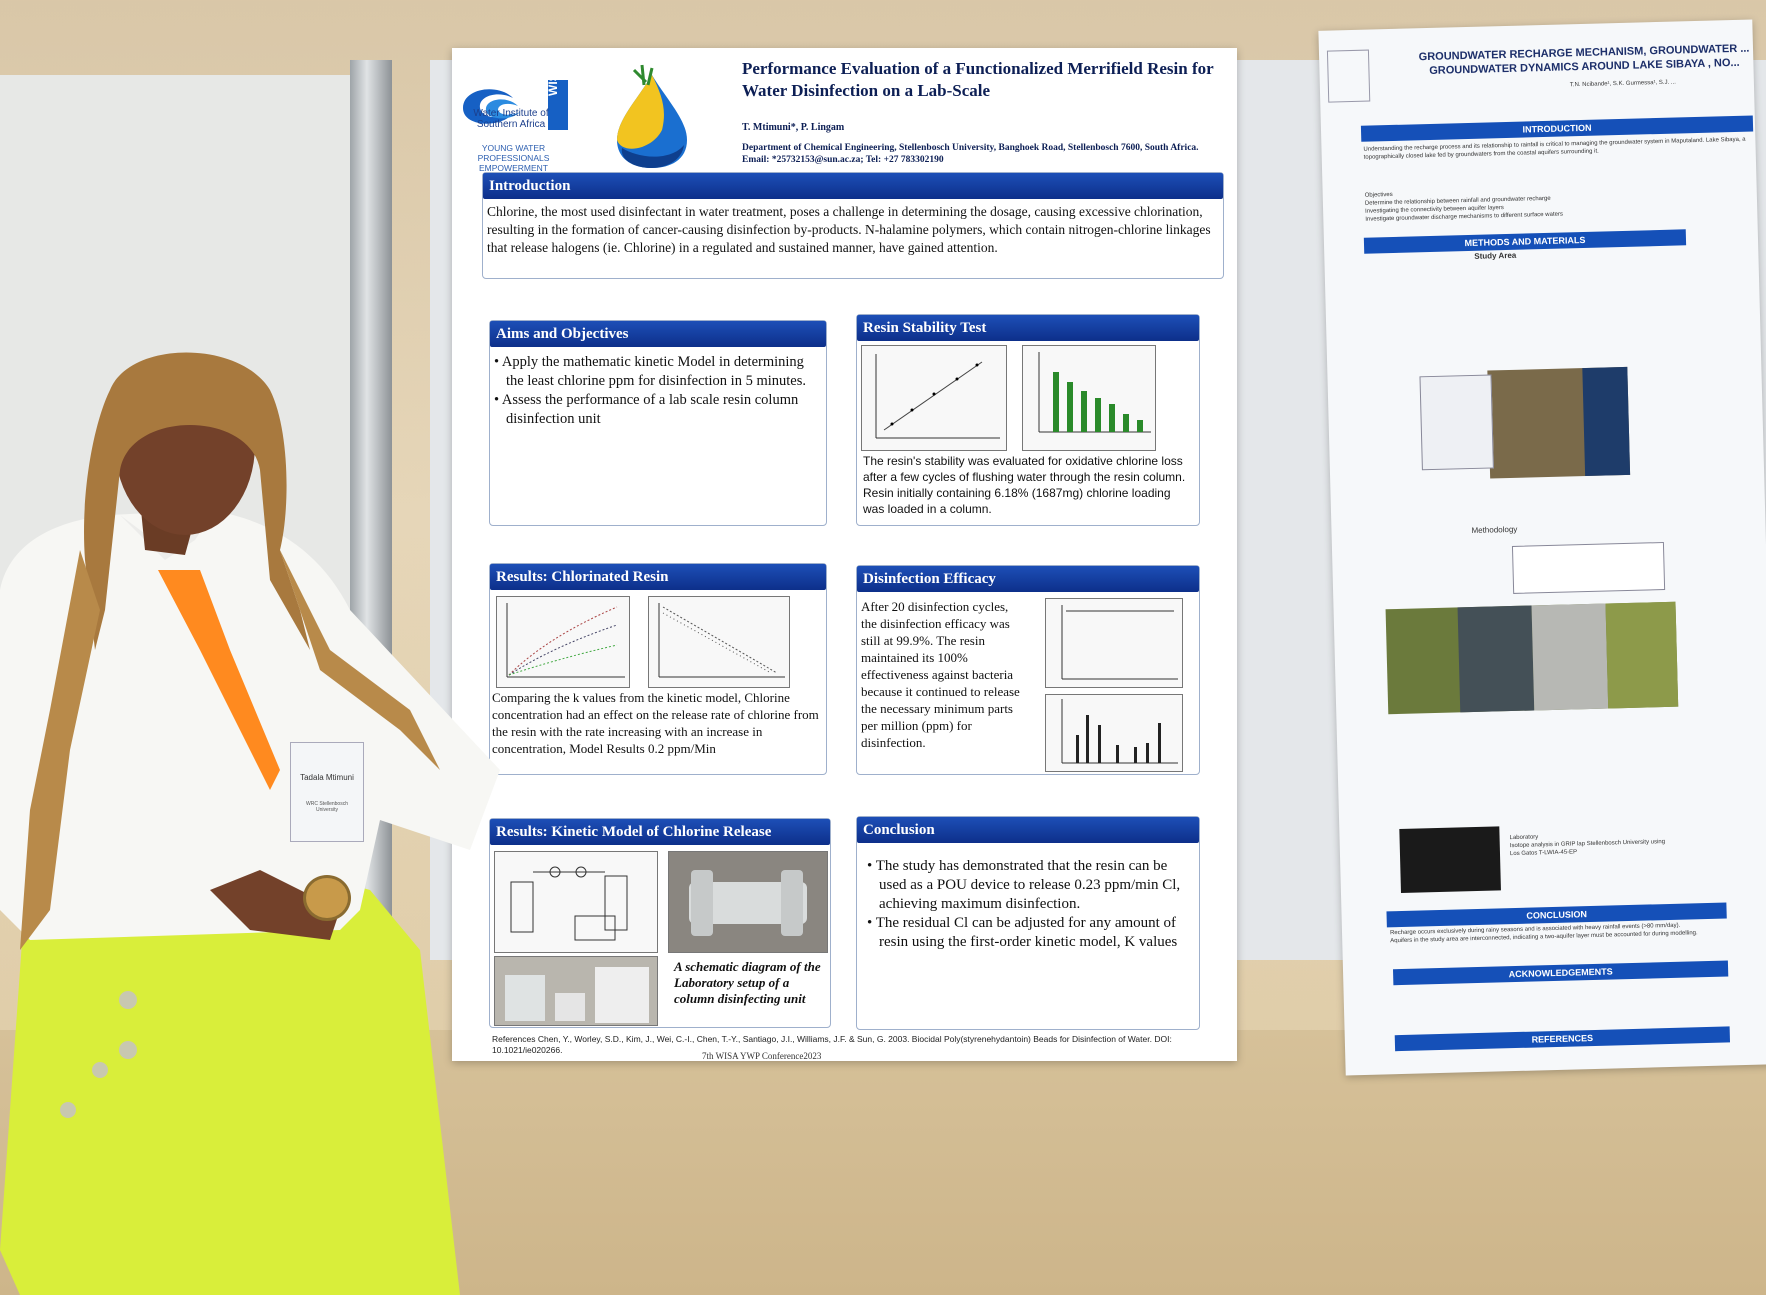 This screenshot has height=1295, width=1766. What do you see at coordinates (658, 577) in the screenshot?
I see `chlorinated-heading: Results: Chlorinated Resin` at bounding box center [658, 577].